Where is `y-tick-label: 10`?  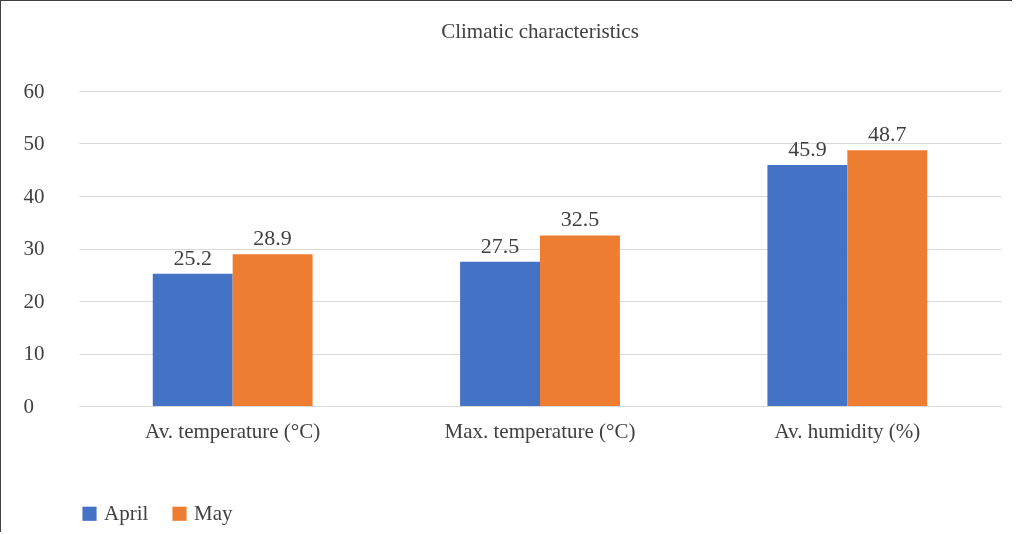
y-tick-label: 10 is located at coordinates (34, 353).